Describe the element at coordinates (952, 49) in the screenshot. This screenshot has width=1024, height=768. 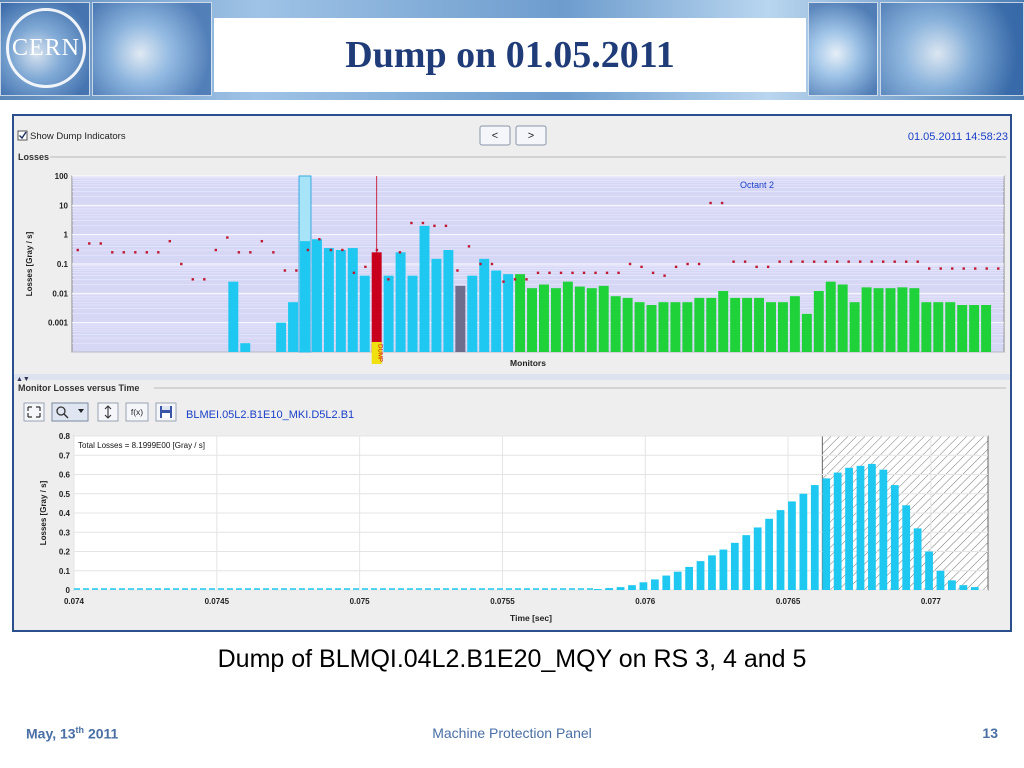
I see `banner-tile` at that location.